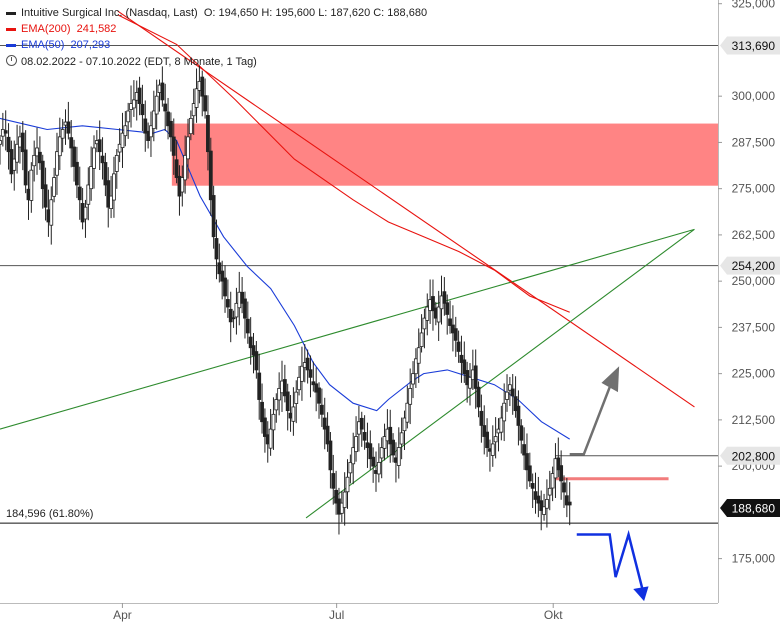 The height and width of the screenshot is (625, 780). What do you see at coordinates (46, 29) in the screenshot?
I see `ema200-label: EMA(200)` at bounding box center [46, 29].